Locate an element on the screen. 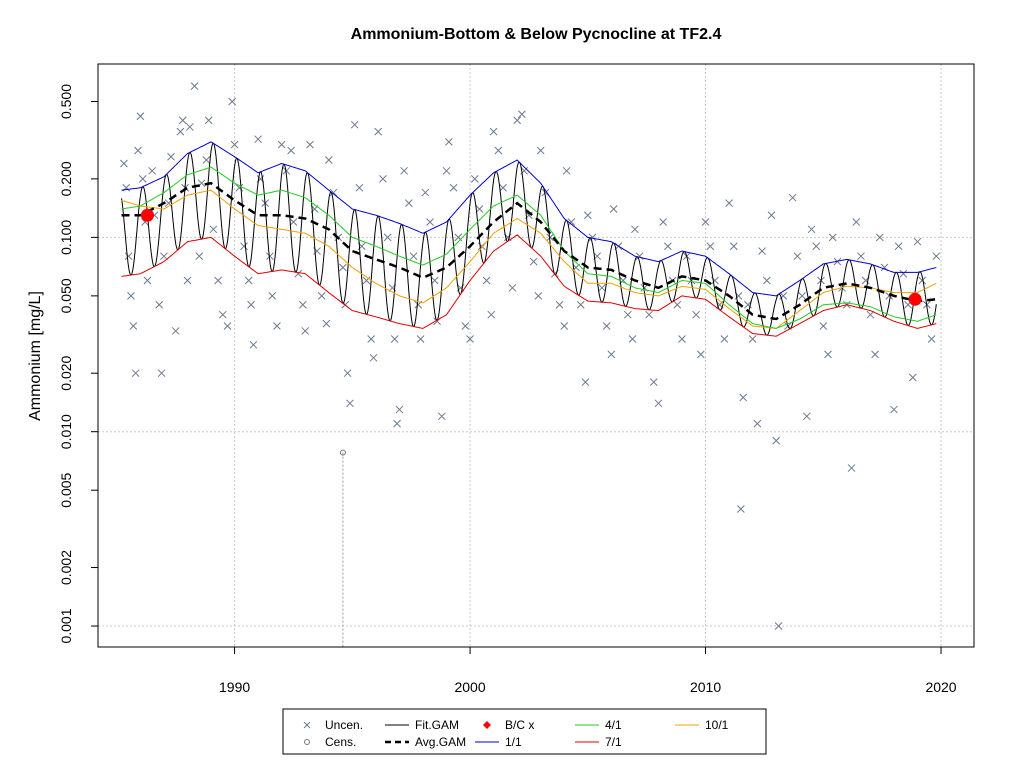 The height and width of the screenshot is (768, 1024). uncen-legend-swatch is located at coordinates (307, 725).